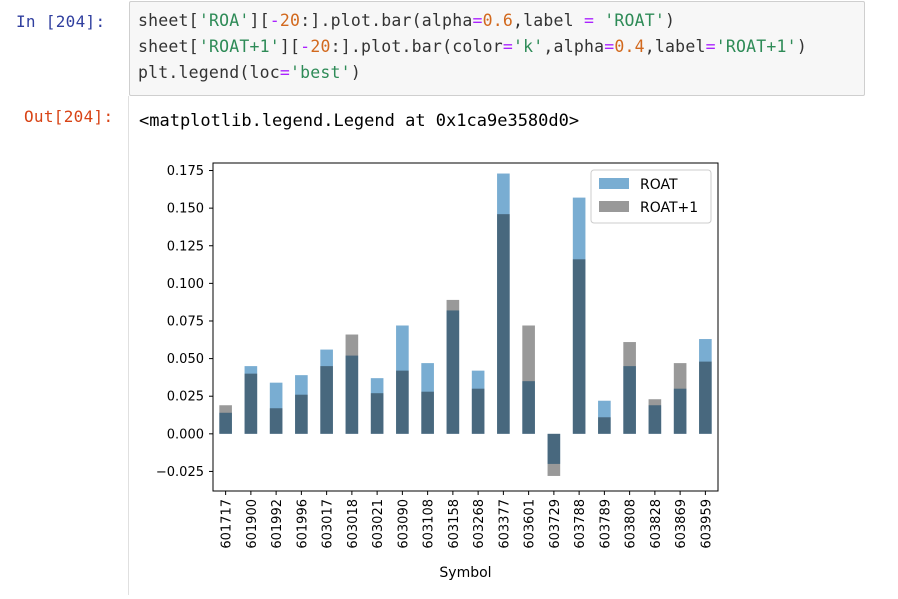  What do you see at coordinates (320, 46) in the screenshot?
I see `code-token: 20` at bounding box center [320, 46].